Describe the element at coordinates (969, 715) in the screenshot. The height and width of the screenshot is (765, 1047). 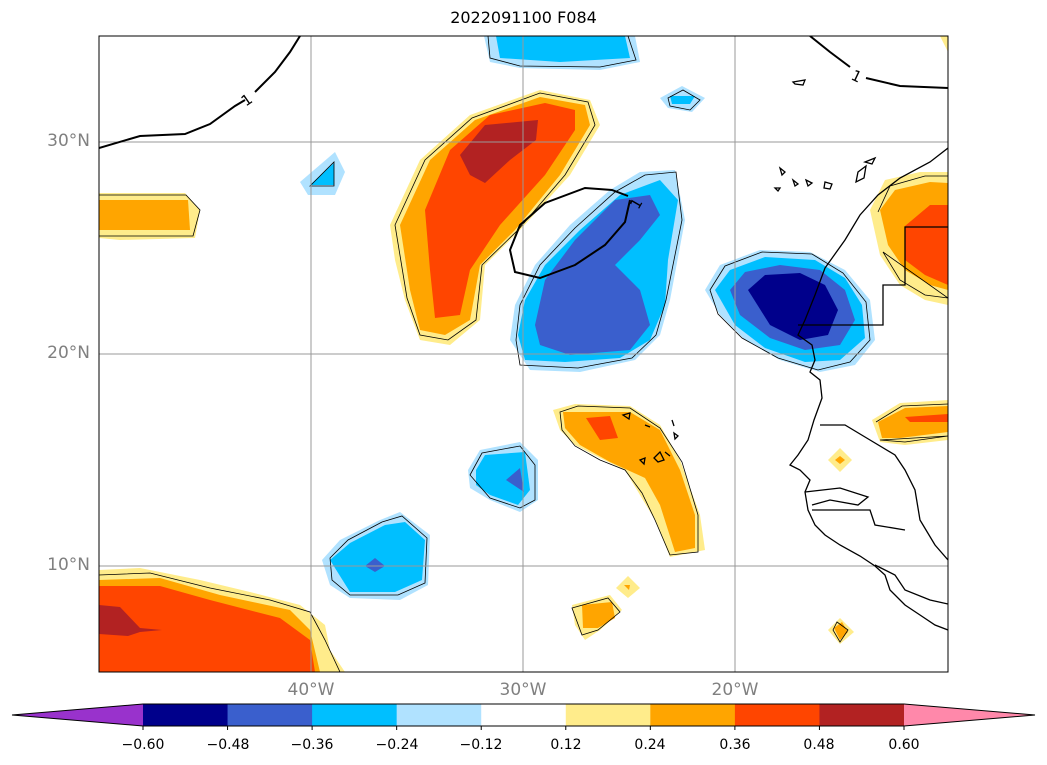
I see `colorbar-extend-high` at that location.